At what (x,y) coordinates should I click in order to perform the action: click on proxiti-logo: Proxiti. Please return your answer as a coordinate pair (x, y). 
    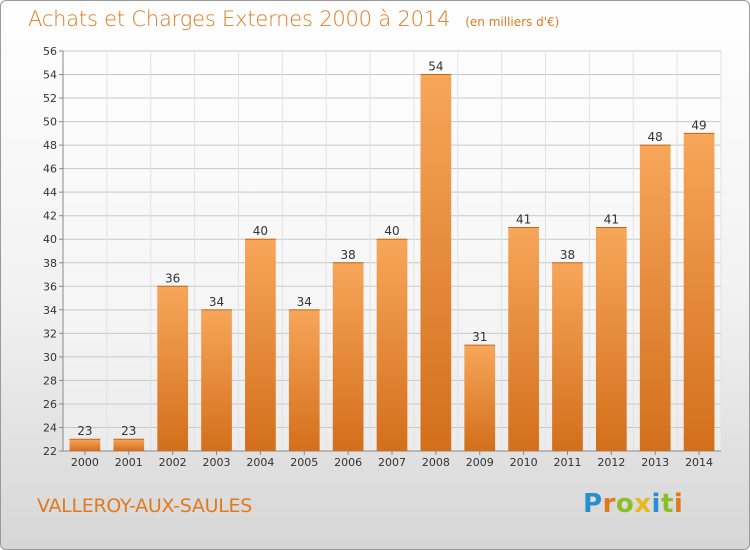
    Looking at the image, I should click on (633, 504).